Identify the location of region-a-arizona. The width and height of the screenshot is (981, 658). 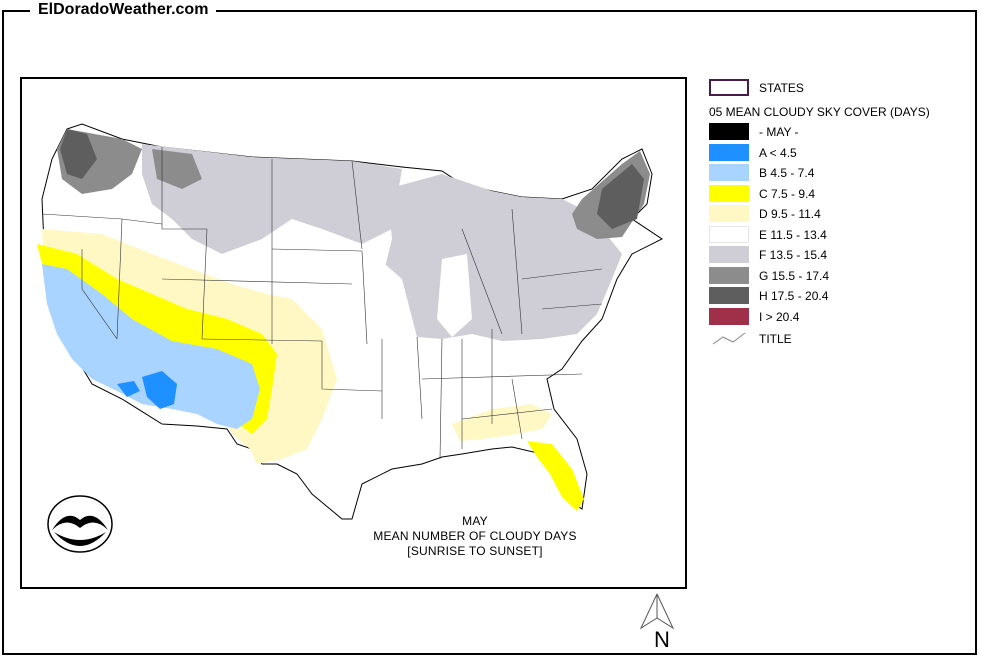
(159, 390).